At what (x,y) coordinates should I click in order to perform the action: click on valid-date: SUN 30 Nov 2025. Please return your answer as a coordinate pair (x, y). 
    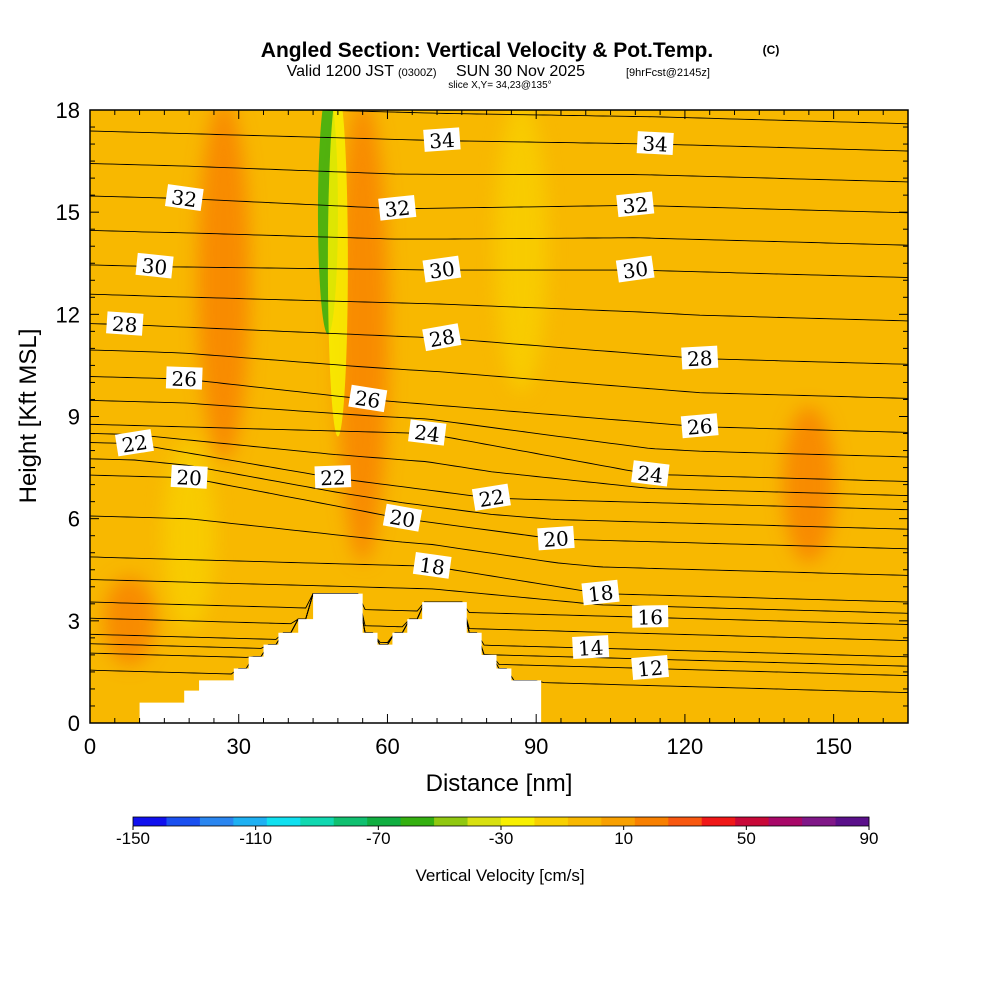
    Looking at the image, I should click on (520, 71).